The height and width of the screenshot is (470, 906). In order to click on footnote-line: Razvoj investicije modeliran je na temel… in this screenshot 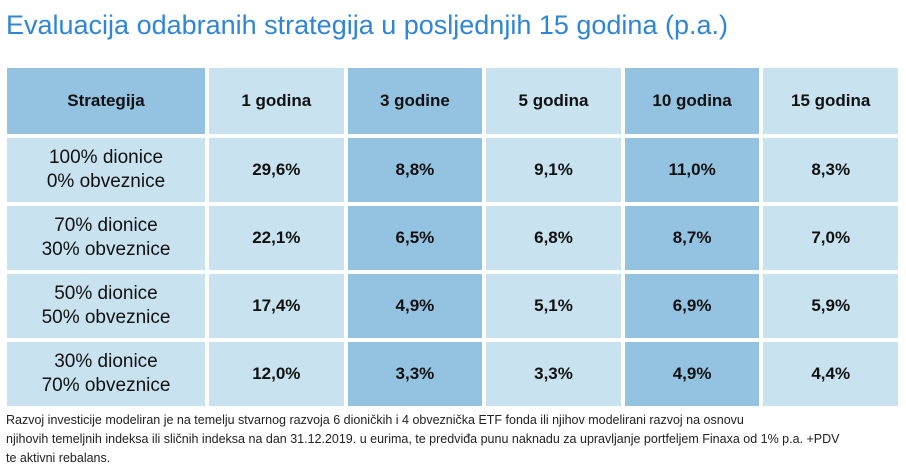, I will do `click(375, 420)`.